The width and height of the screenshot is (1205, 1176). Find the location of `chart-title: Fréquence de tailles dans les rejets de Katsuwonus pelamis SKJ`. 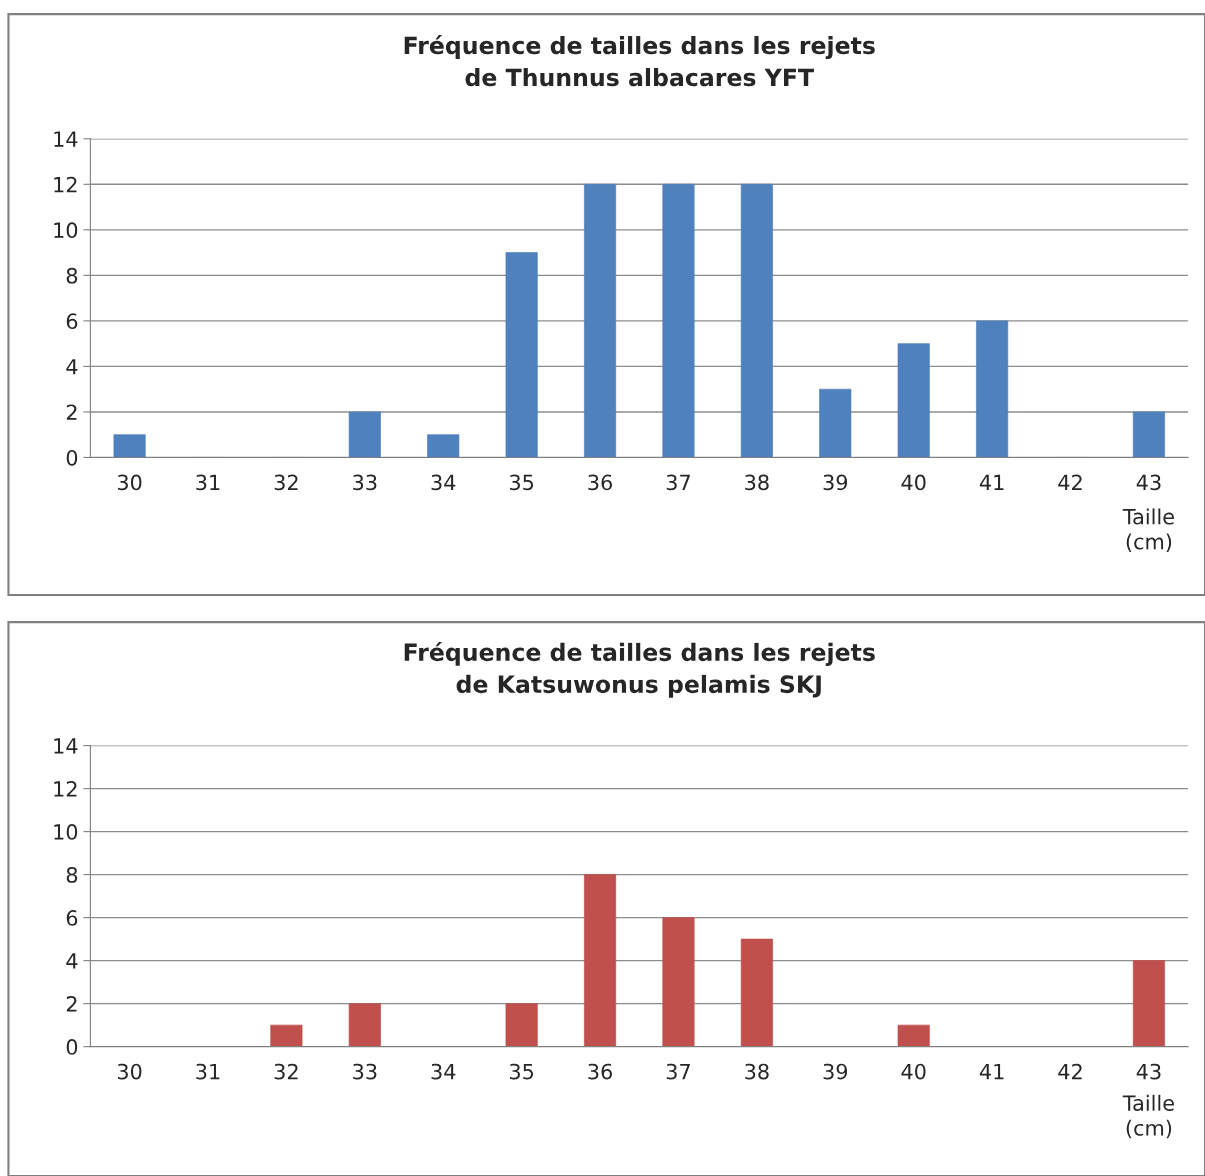

chart-title: Fréquence de tailles dans les rejets de Katsuwonus pelamis SKJ is located at coordinates (639, 669).